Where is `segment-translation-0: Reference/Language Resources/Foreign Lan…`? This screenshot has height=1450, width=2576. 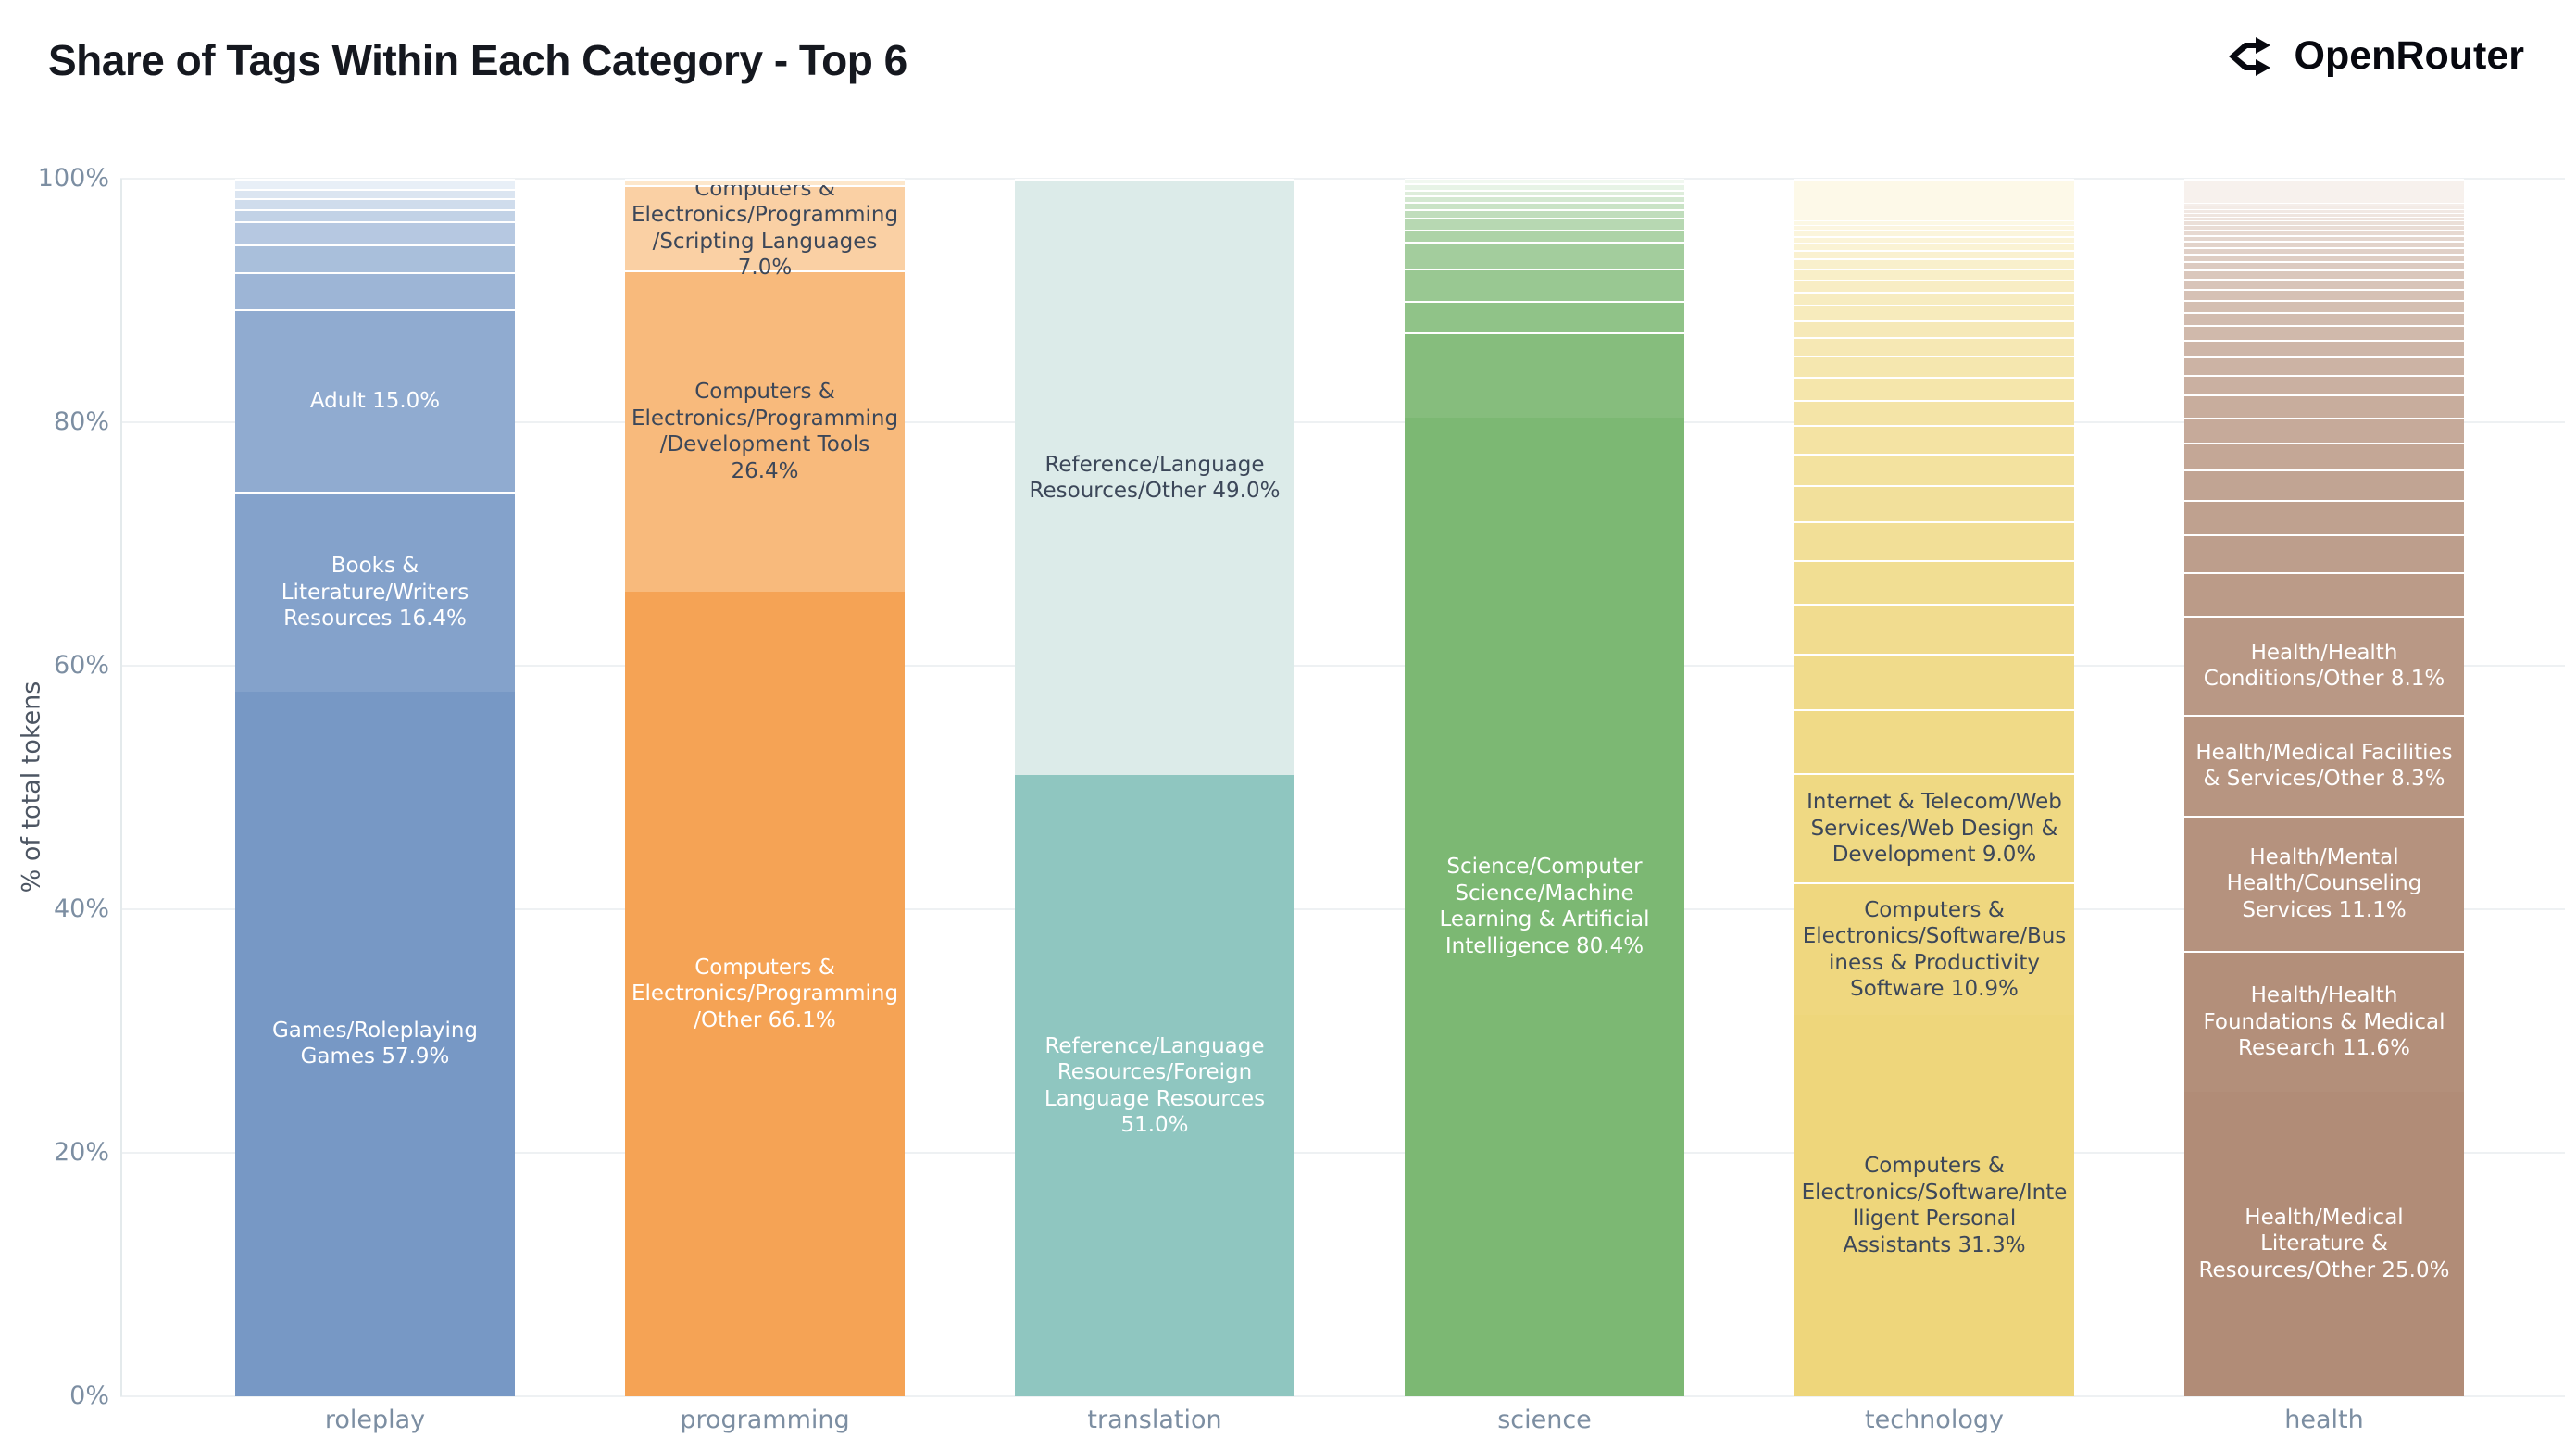
segment-translation-0: Reference/Language Resources/Foreign Lan… is located at coordinates (1154, 1086).